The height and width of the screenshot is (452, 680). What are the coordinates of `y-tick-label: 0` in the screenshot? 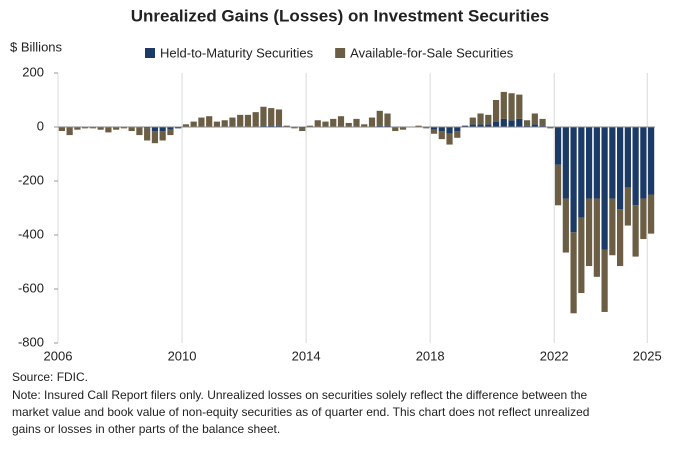 It's located at (40, 125).